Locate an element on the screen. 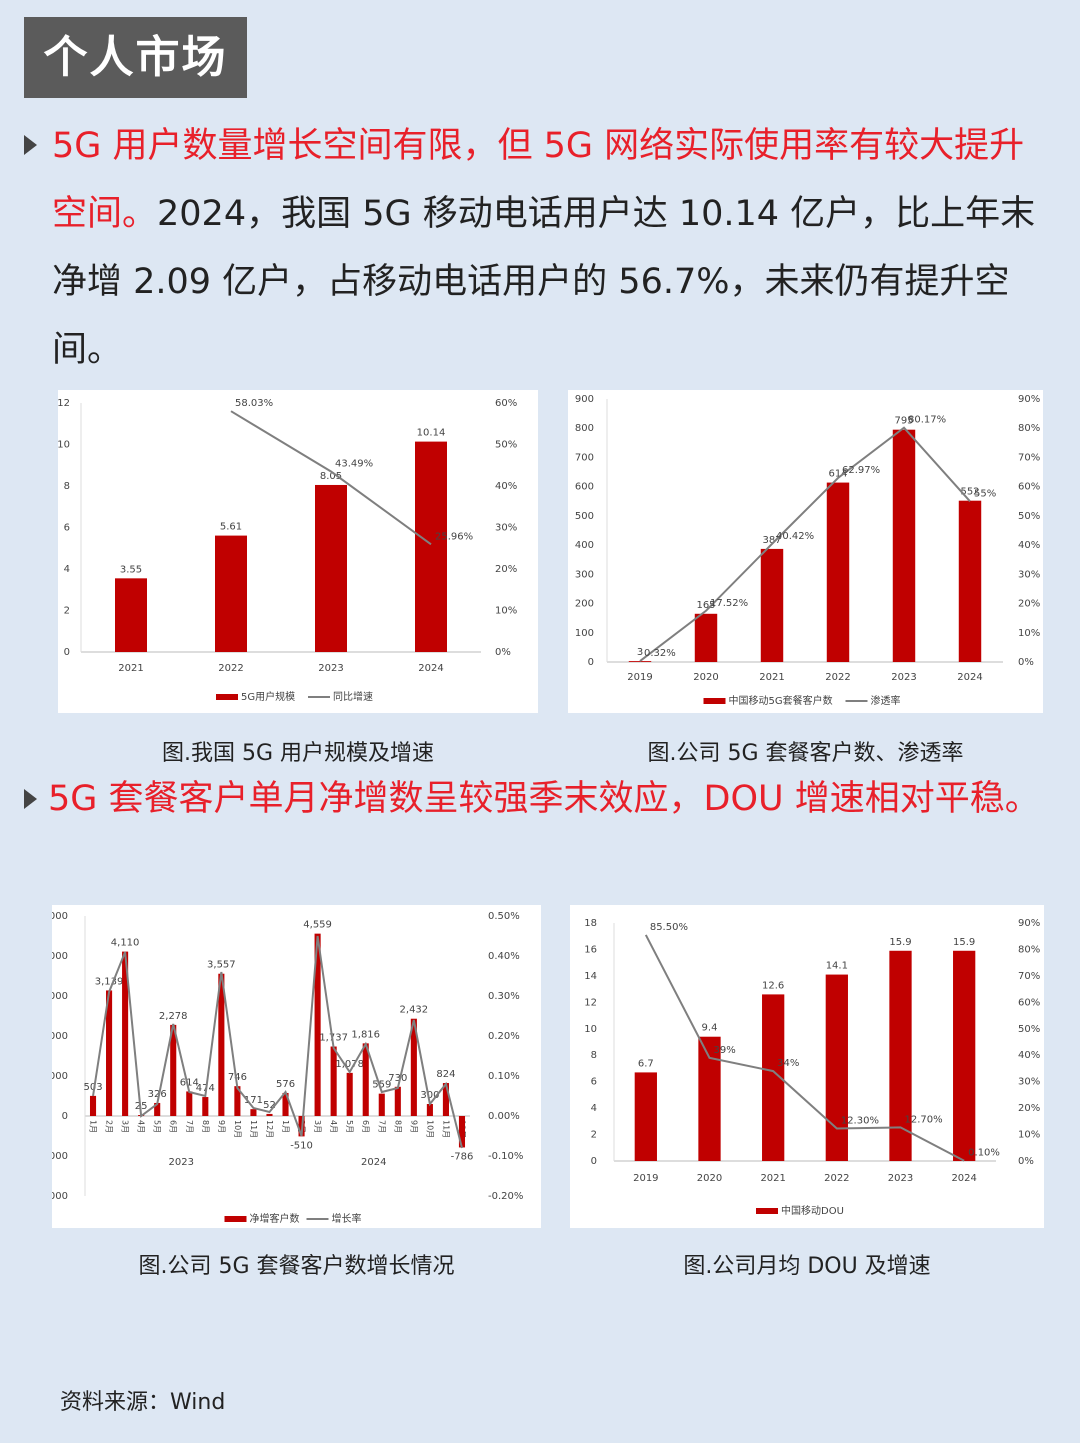 The image size is (1080, 1443). caption: 图.公司月均 DOU 及增速 is located at coordinates (807, 1266).